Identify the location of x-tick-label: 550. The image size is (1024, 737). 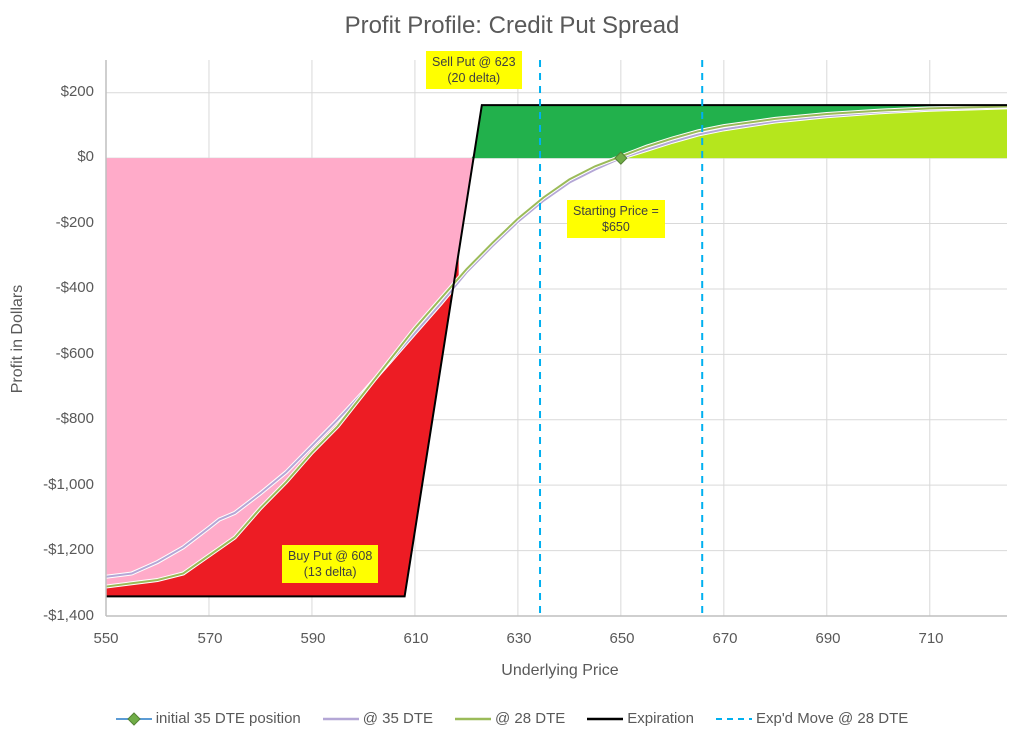
(106, 638).